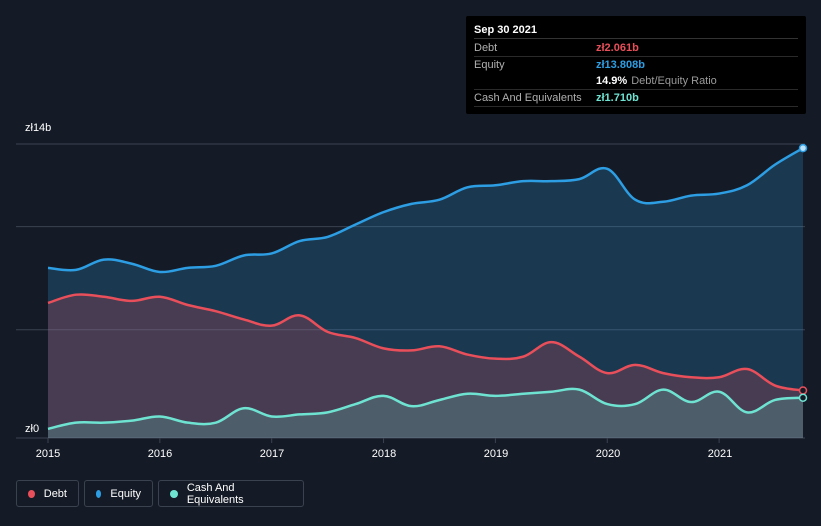 The image size is (821, 526). I want to click on tooltip-ratio-label: Debt/Equity Ratio, so click(674, 81).